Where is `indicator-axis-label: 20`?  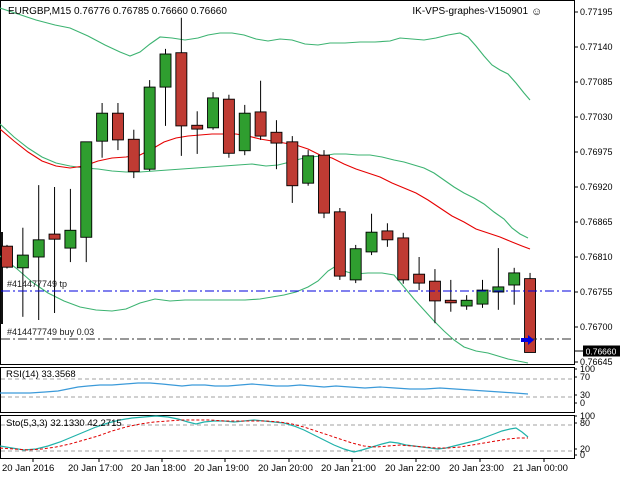 indicator-axis-label: 20 is located at coordinates (585, 449).